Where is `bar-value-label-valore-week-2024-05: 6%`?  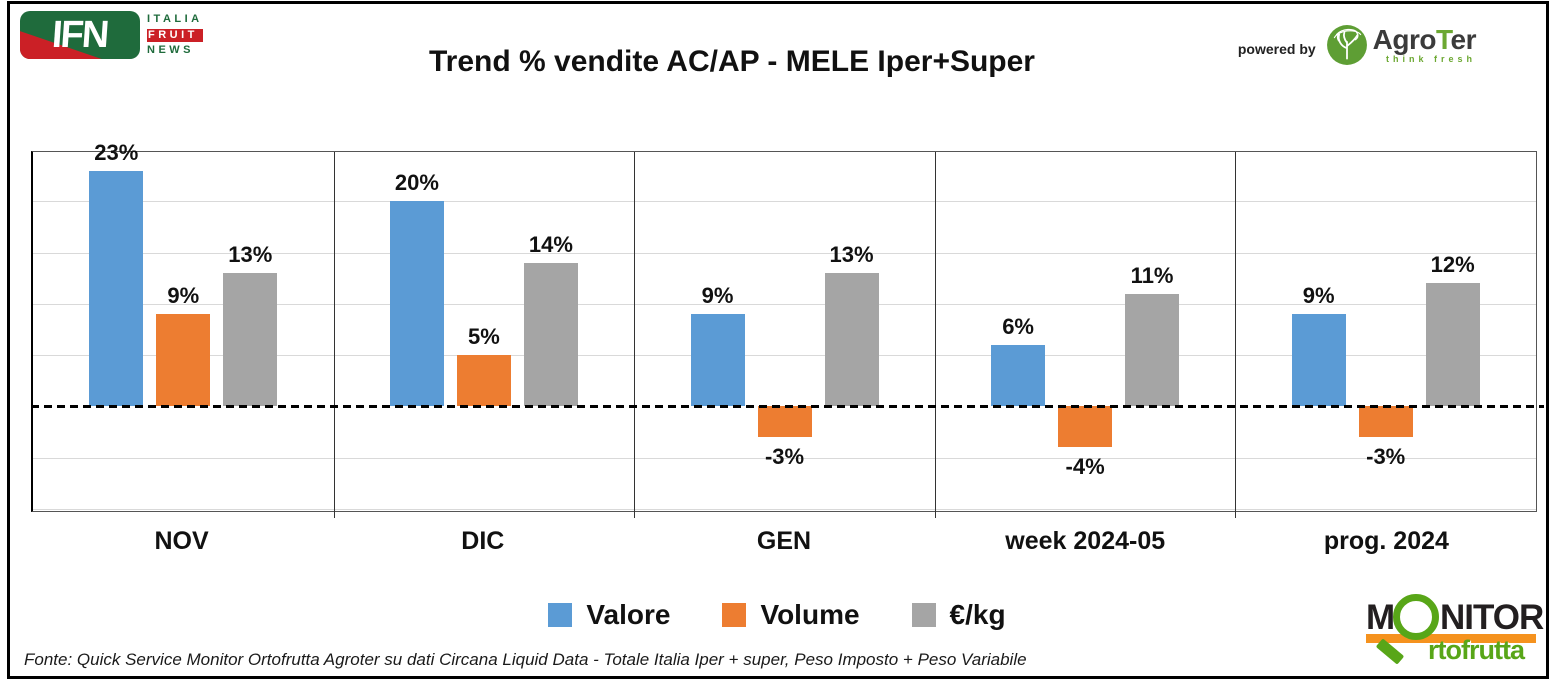
bar-value-label-valore-week-2024-05: 6% is located at coordinates (1018, 326).